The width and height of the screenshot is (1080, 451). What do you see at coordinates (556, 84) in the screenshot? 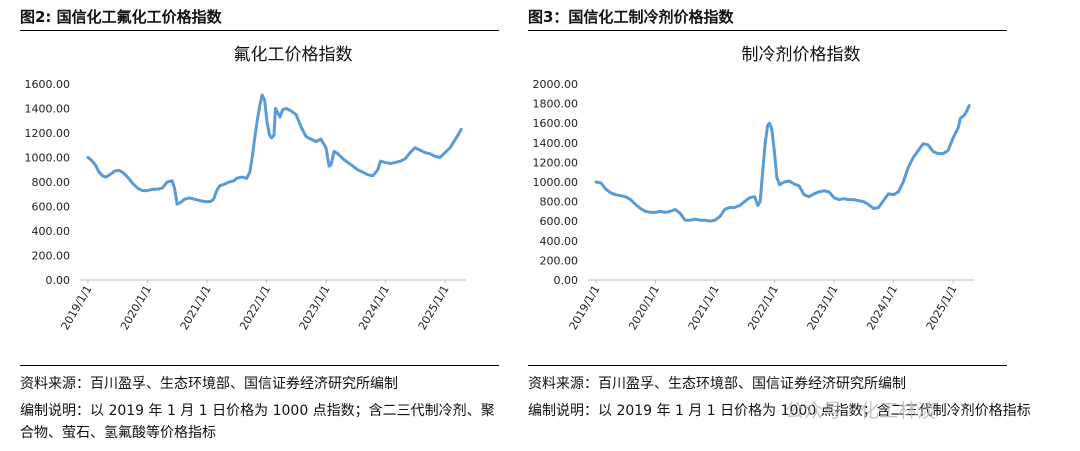
I see `y-tick-label: 2000.00` at bounding box center [556, 84].